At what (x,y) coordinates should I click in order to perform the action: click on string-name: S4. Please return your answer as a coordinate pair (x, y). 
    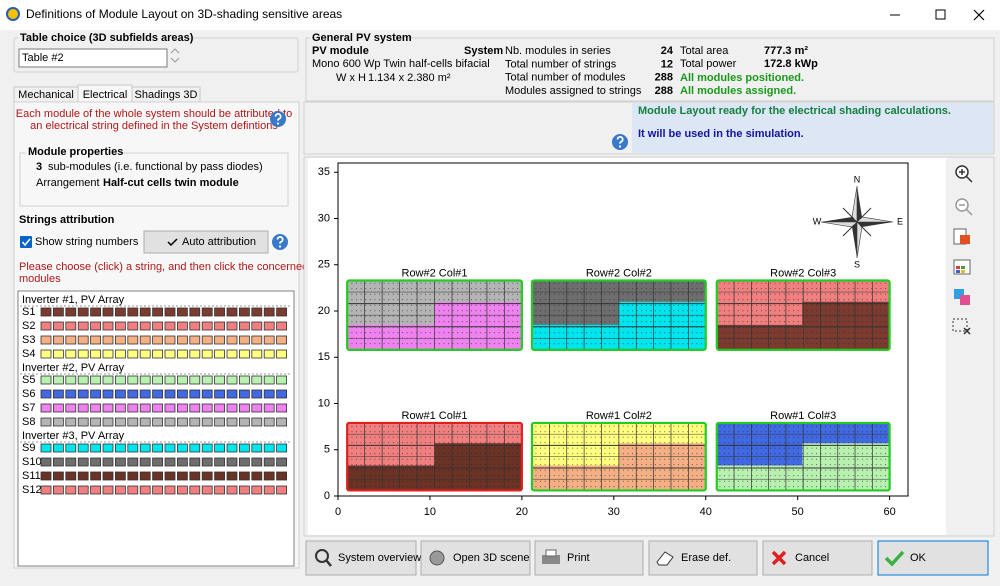
    Looking at the image, I should click on (28, 354).